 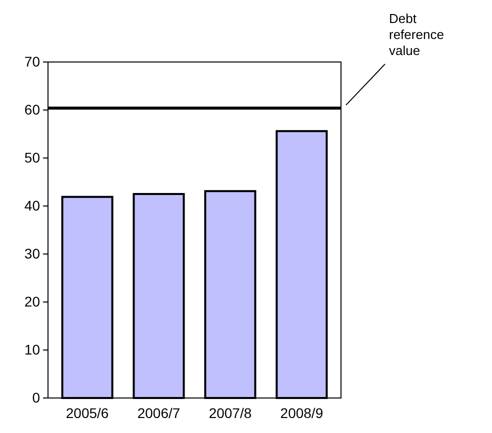 What do you see at coordinates (158, 412) in the screenshot?
I see `x-tick-label: 2006/7` at bounding box center [158, 412].